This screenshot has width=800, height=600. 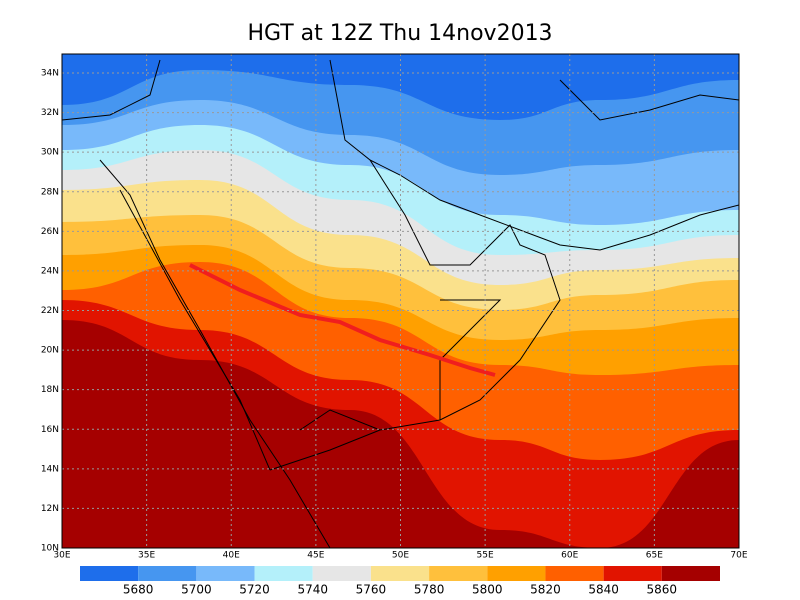 I want to click on lat-tick-label: 28N, so click(x=50, y=192).